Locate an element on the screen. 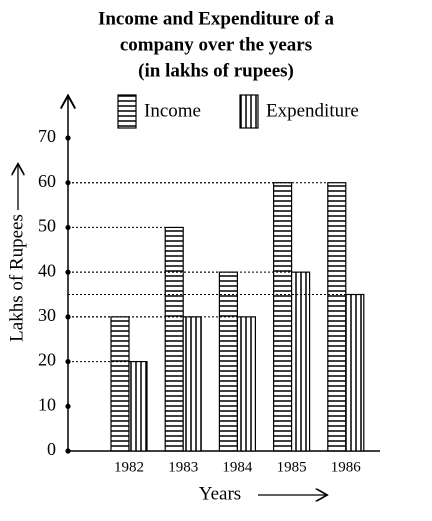 The height and width of the screenshot is (521, 432). x-axis-label: Years is located at coordinates (220, 493).